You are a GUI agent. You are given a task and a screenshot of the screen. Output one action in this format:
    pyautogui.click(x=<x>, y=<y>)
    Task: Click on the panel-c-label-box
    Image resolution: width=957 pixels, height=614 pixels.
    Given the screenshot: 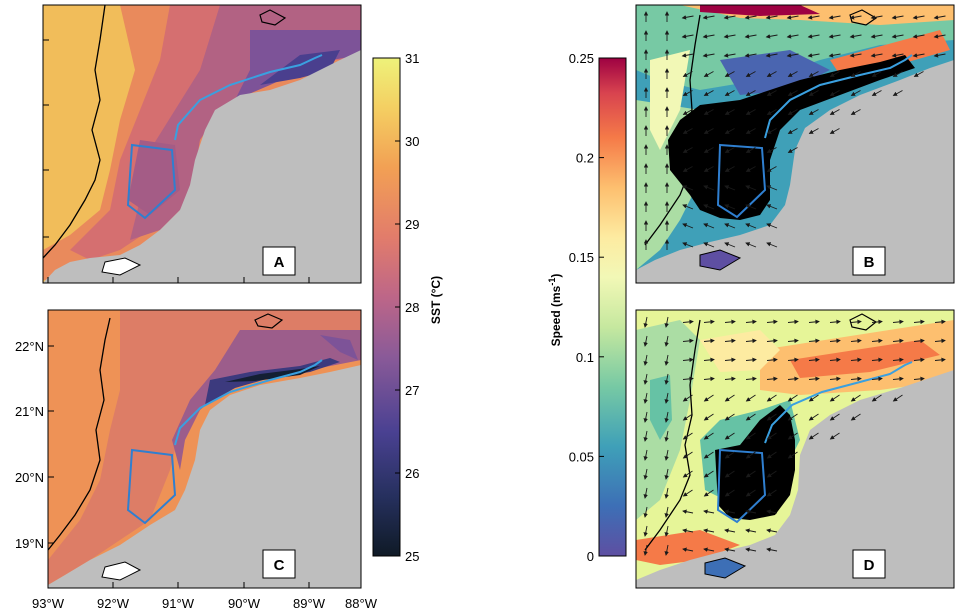 What is the action you would take?
    pyautogui.click(x=279, y=564)
    